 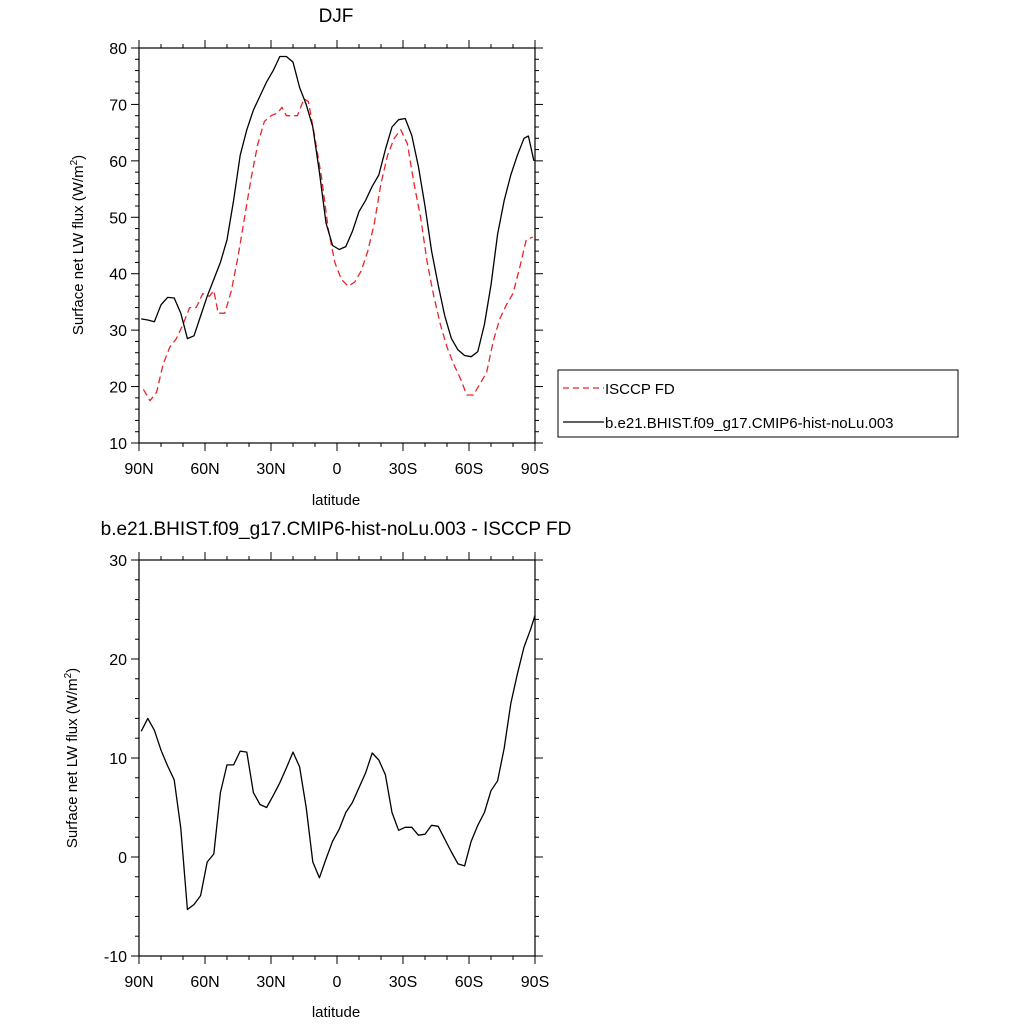 What do you see at coordinates (115, 957) in the screenshot?
I see `y-tick-label: -10` at bounding box center [115, 957].